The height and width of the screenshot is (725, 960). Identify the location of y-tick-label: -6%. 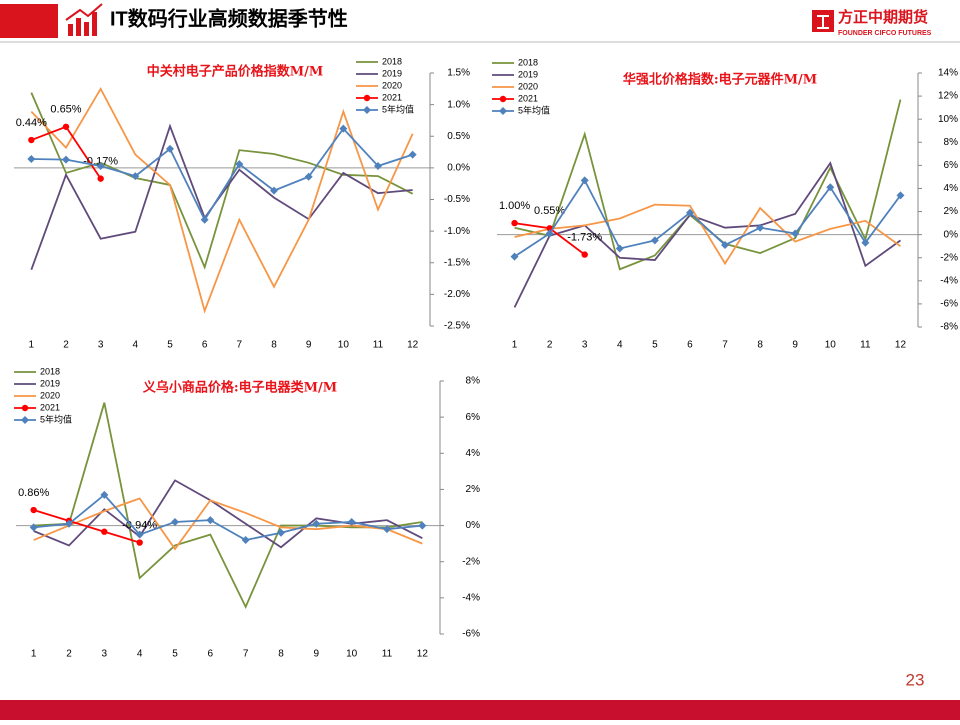
(949, 304).